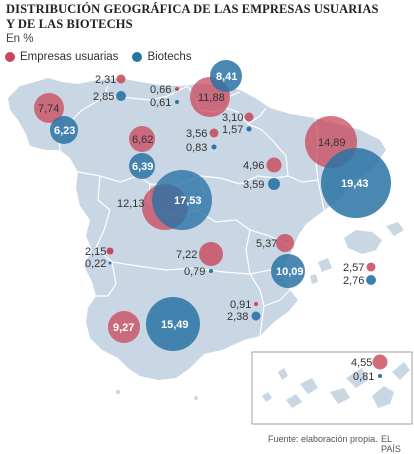 This screenshot has height=454, width=414. I want to click on bubble-biotechs-clm, so click(211, 271).